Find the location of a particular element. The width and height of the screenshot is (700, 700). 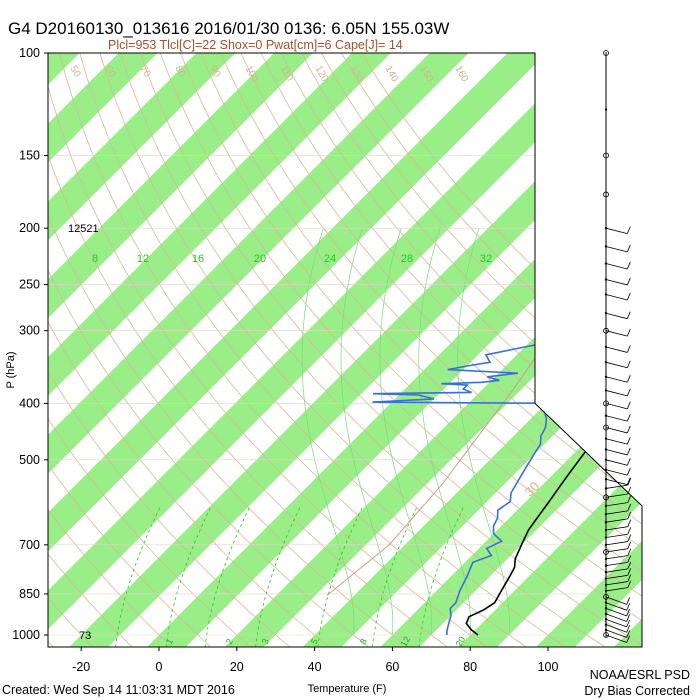

surface-mixing-ratio-label: 8 is located at coordinates (363, 641).